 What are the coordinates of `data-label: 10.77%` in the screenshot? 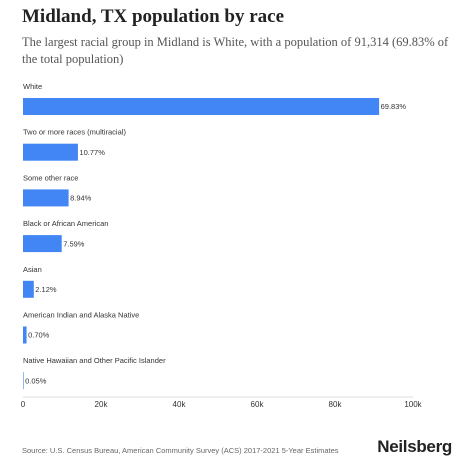 It's located at (92, 152).